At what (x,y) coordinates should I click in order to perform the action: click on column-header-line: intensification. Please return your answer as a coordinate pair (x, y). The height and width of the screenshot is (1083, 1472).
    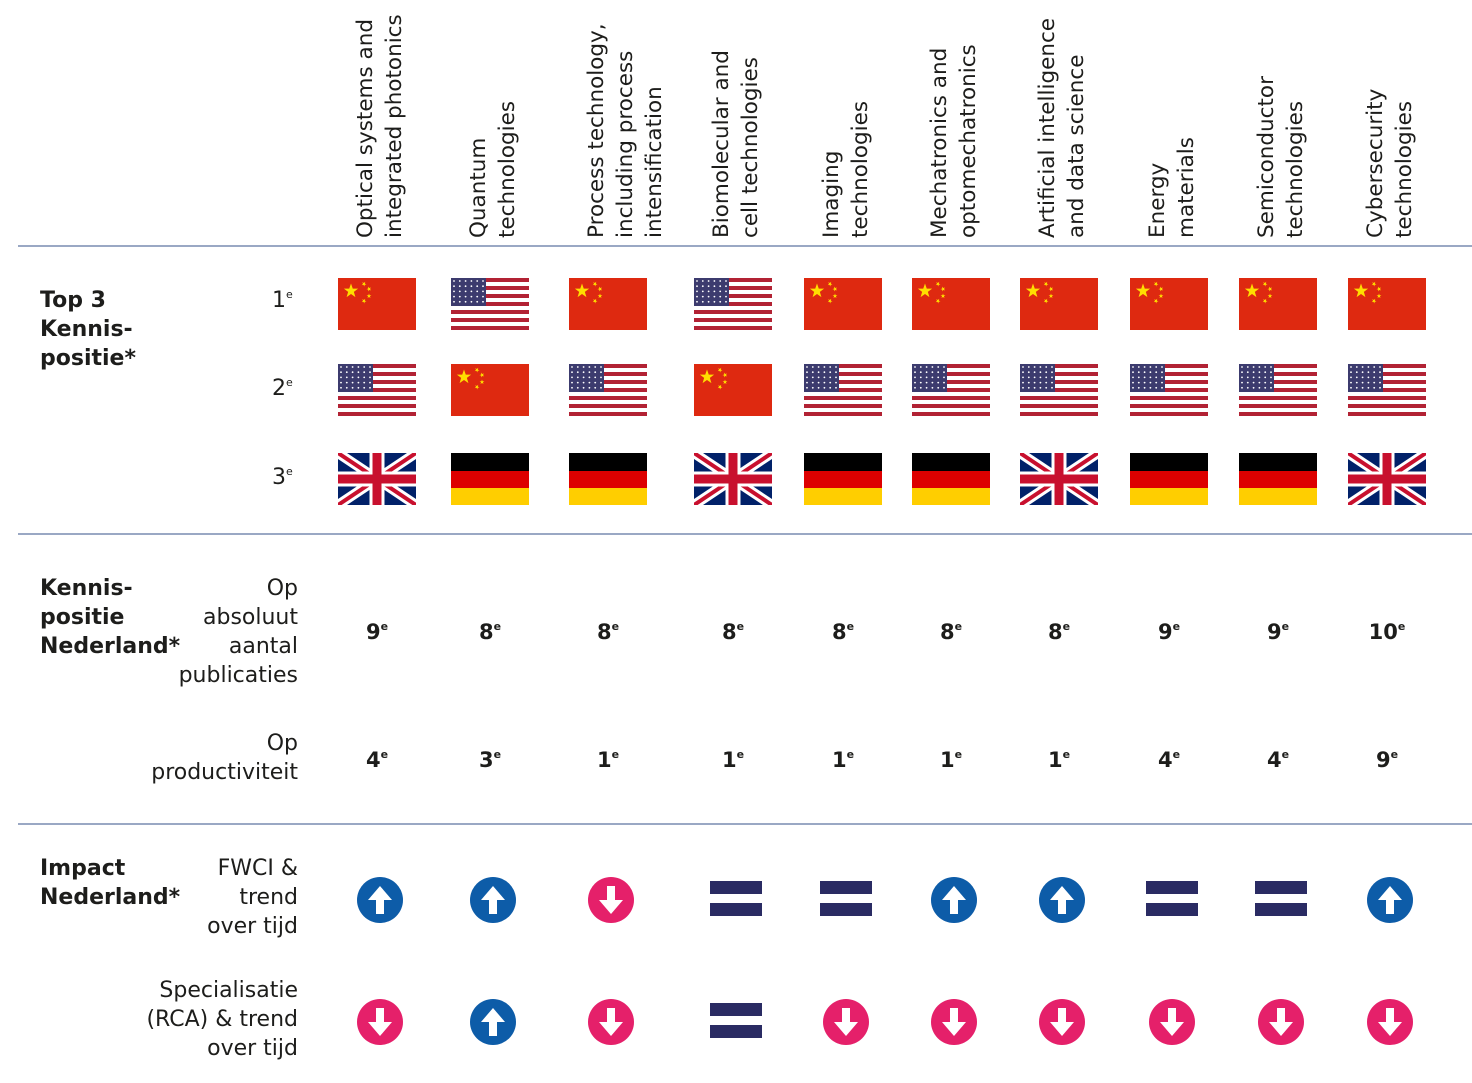
    Looking at the image, I should click on (654, 162).